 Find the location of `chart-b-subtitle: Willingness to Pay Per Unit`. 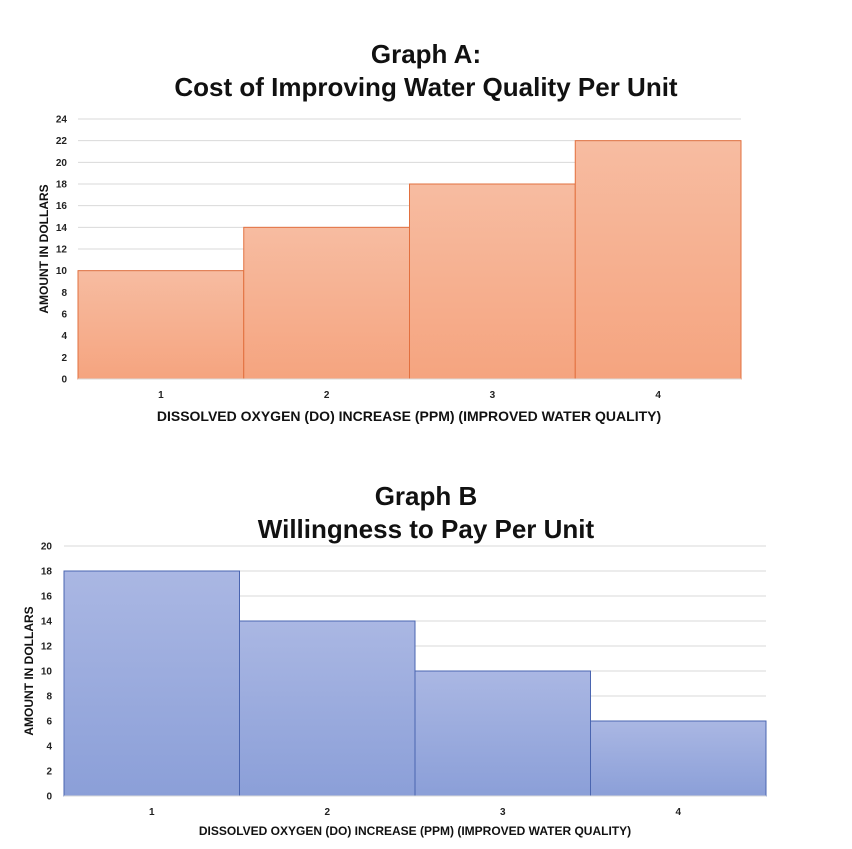

chart-b-subtitle: Willingness to Pay Per Unit is located at coordinates (426, 529).